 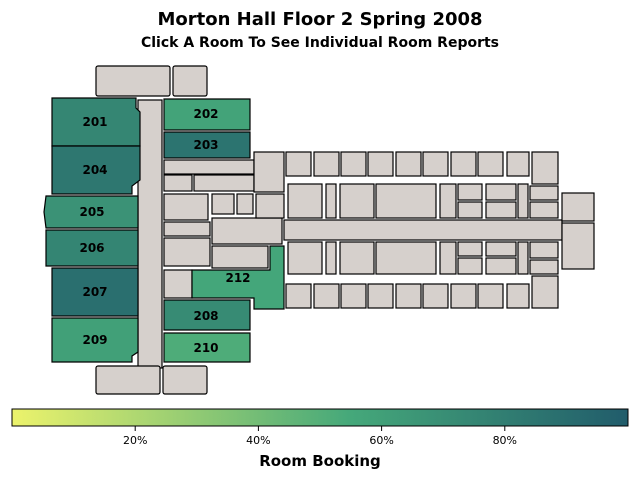 What do you see at coordinates (258, 440) in the screenshot?
I see `legend-tick-label: 40%` at bounding box center [258, 440].